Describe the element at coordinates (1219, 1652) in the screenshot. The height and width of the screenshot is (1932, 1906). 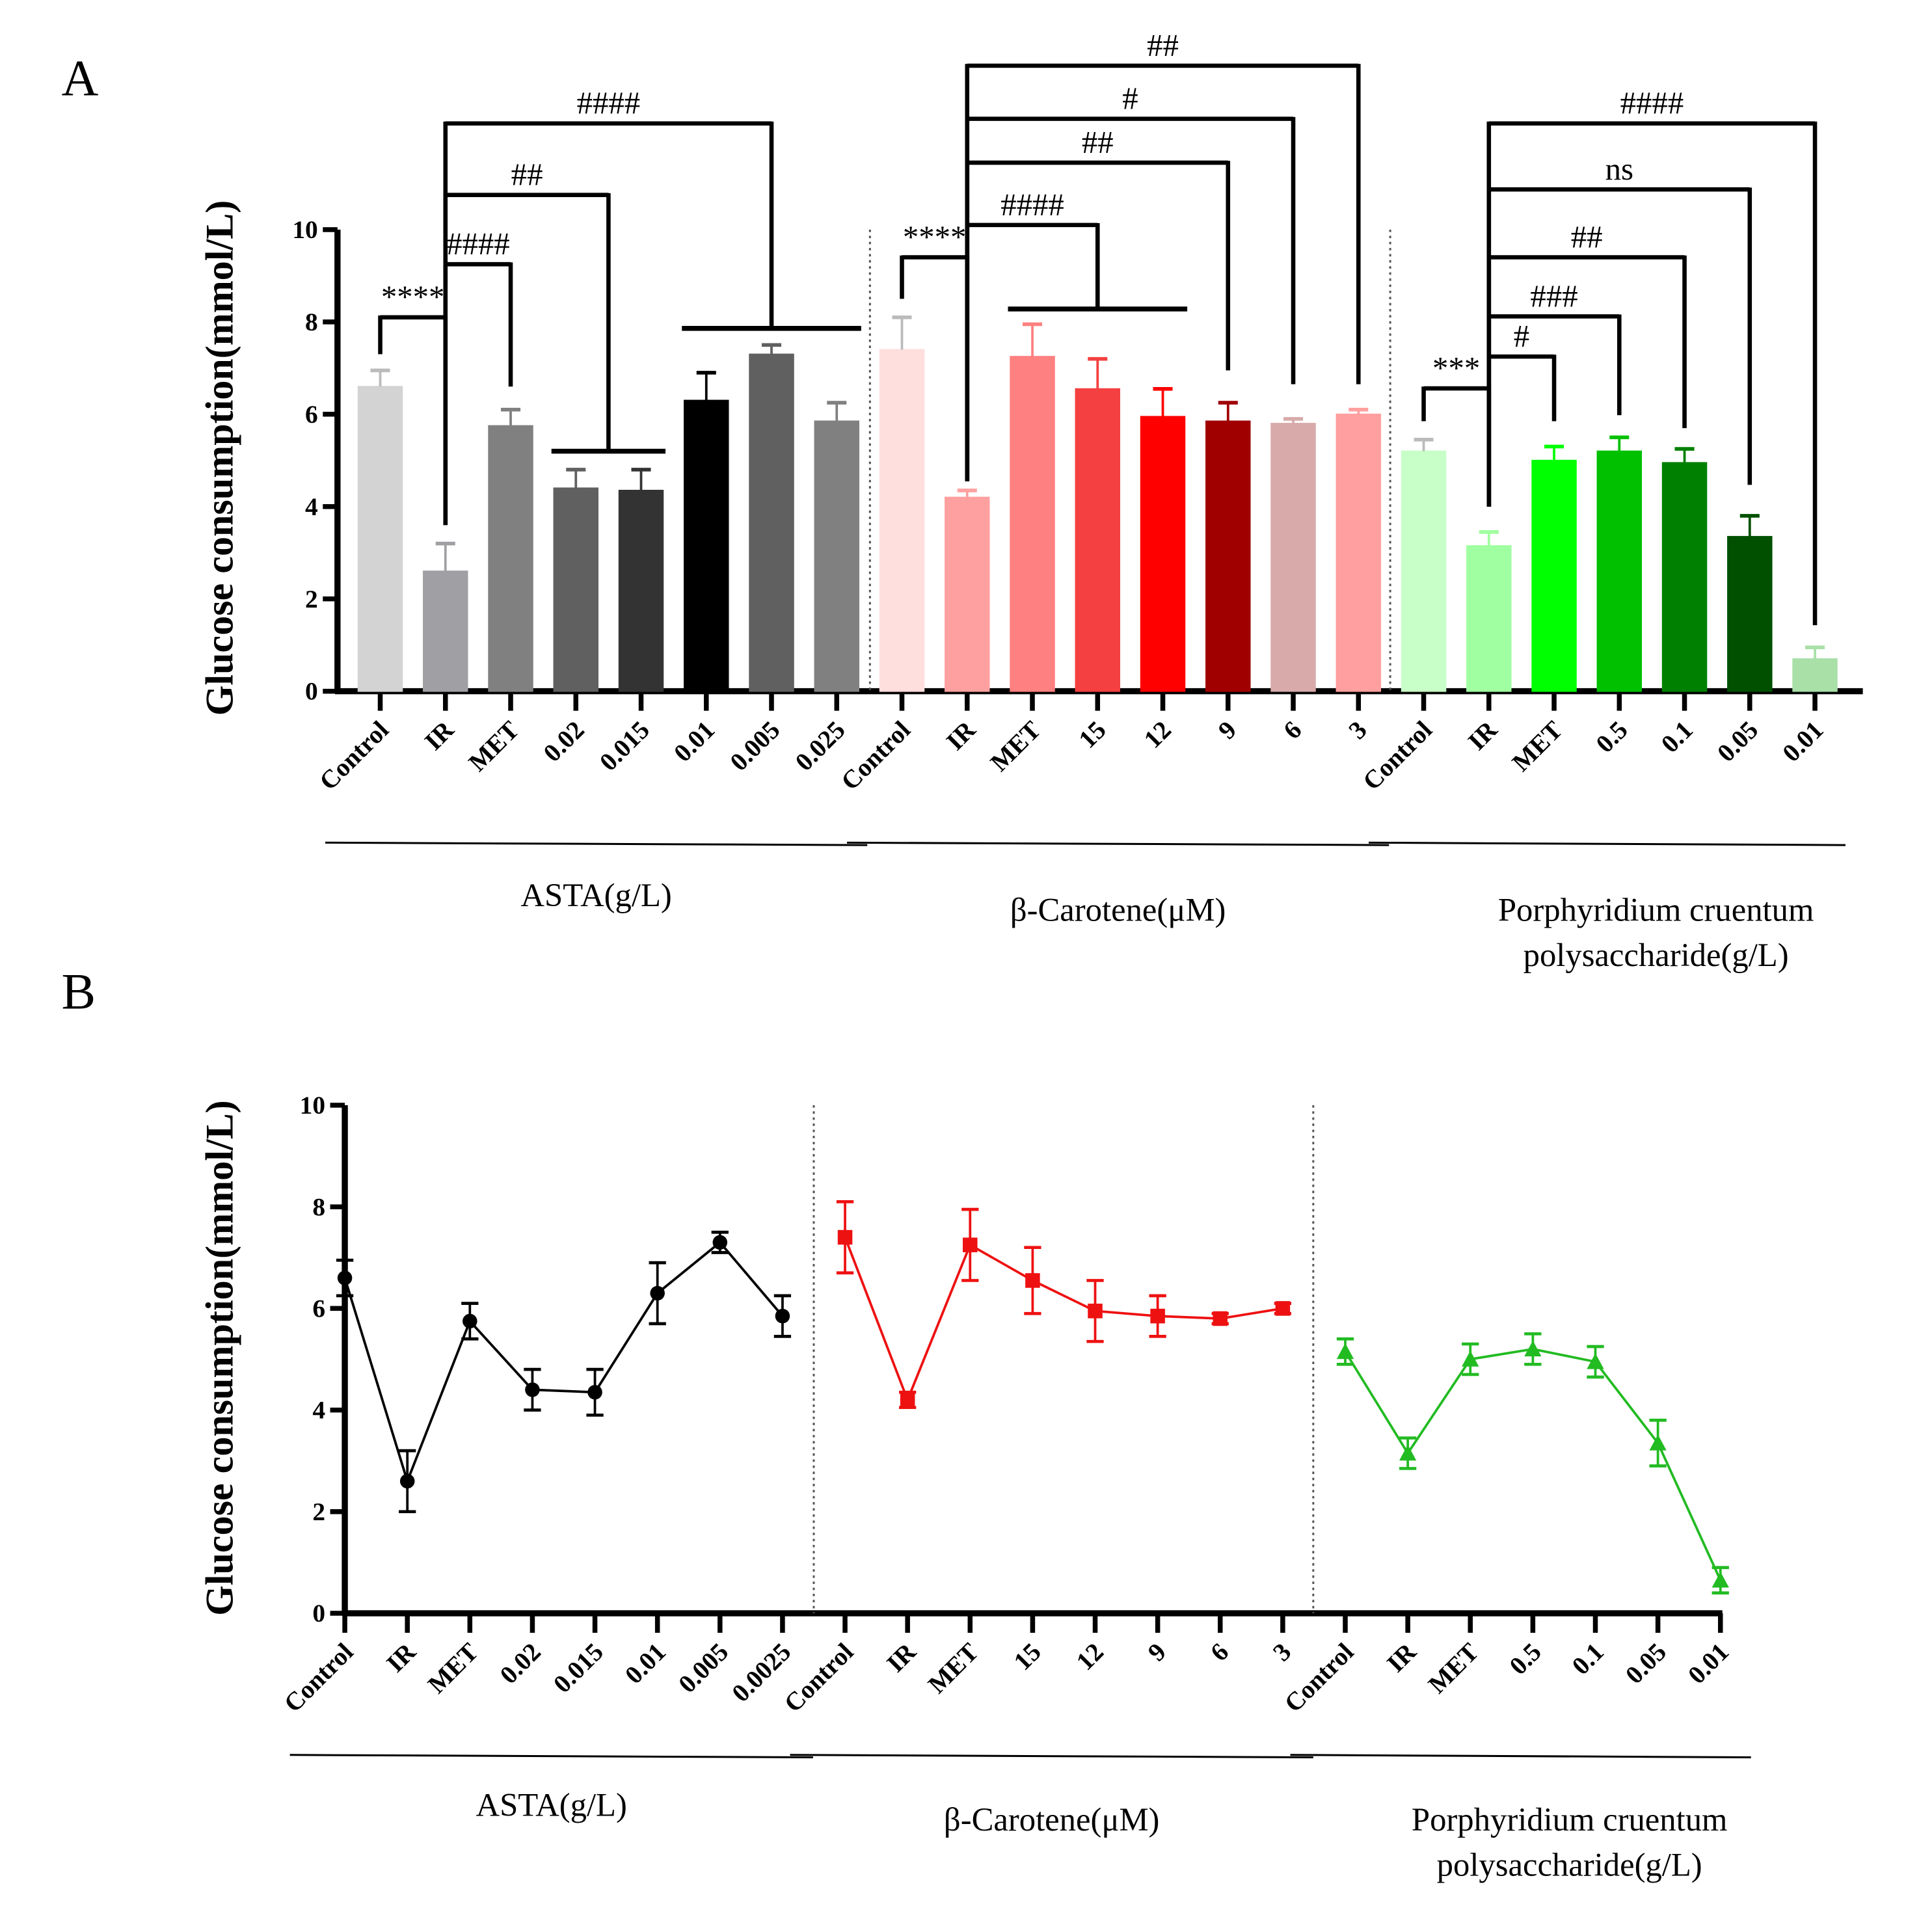
I see `x-tick-label: 6` at that location.